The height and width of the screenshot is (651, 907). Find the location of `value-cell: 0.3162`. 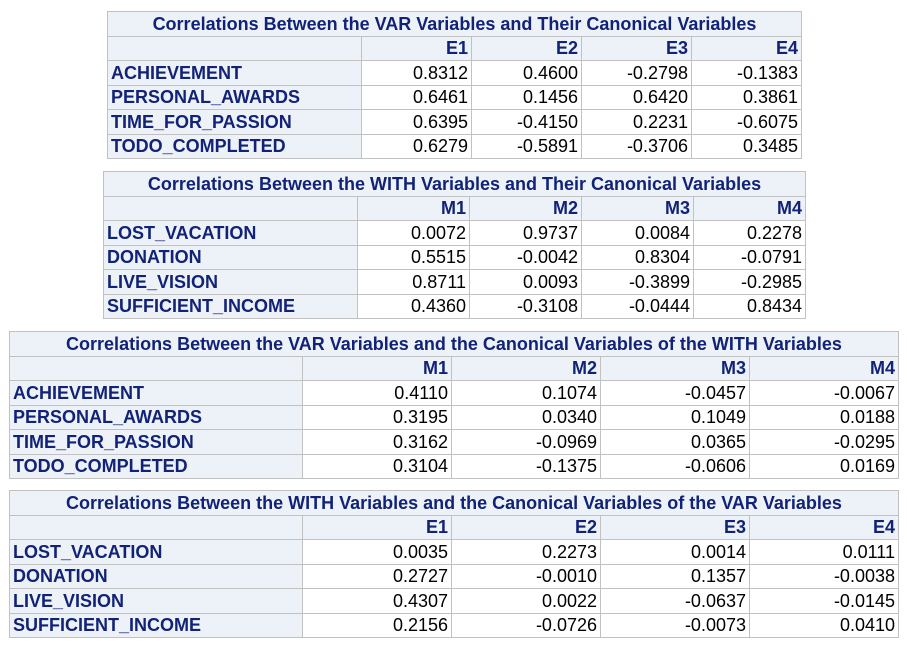

value-cell: 0.3162 is located at coordinates (377, 442).